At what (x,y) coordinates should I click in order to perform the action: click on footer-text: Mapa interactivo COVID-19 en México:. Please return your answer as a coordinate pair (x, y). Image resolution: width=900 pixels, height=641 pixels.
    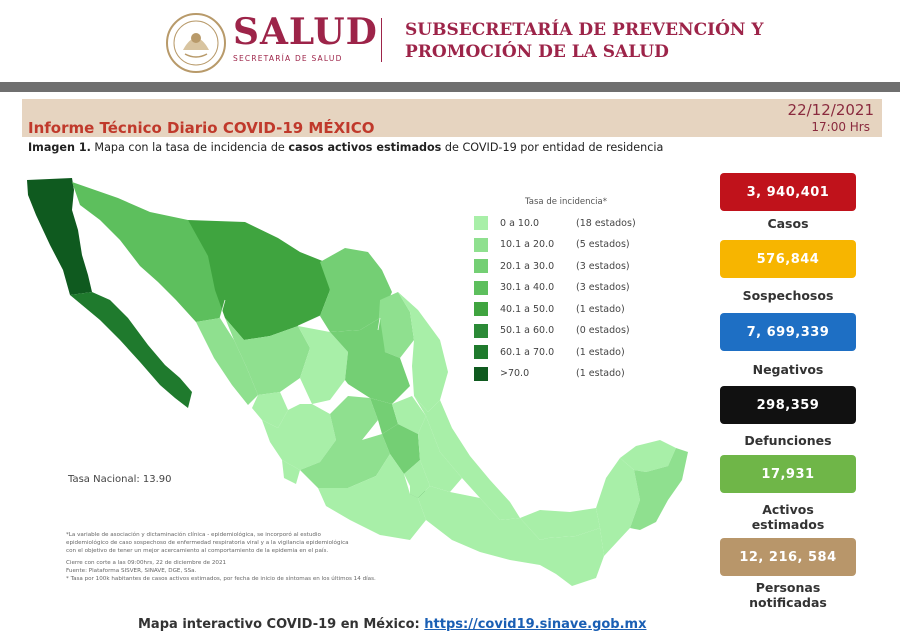
    Looking at the image, I should click on (281, 624).